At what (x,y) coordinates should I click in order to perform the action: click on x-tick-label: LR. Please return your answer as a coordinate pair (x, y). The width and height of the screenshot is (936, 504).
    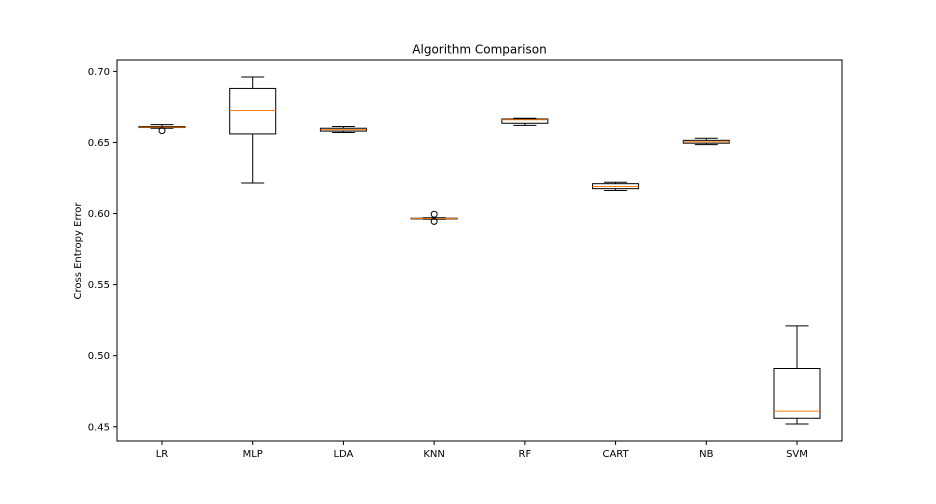
    Looking at the image, I should click on (162, 454).